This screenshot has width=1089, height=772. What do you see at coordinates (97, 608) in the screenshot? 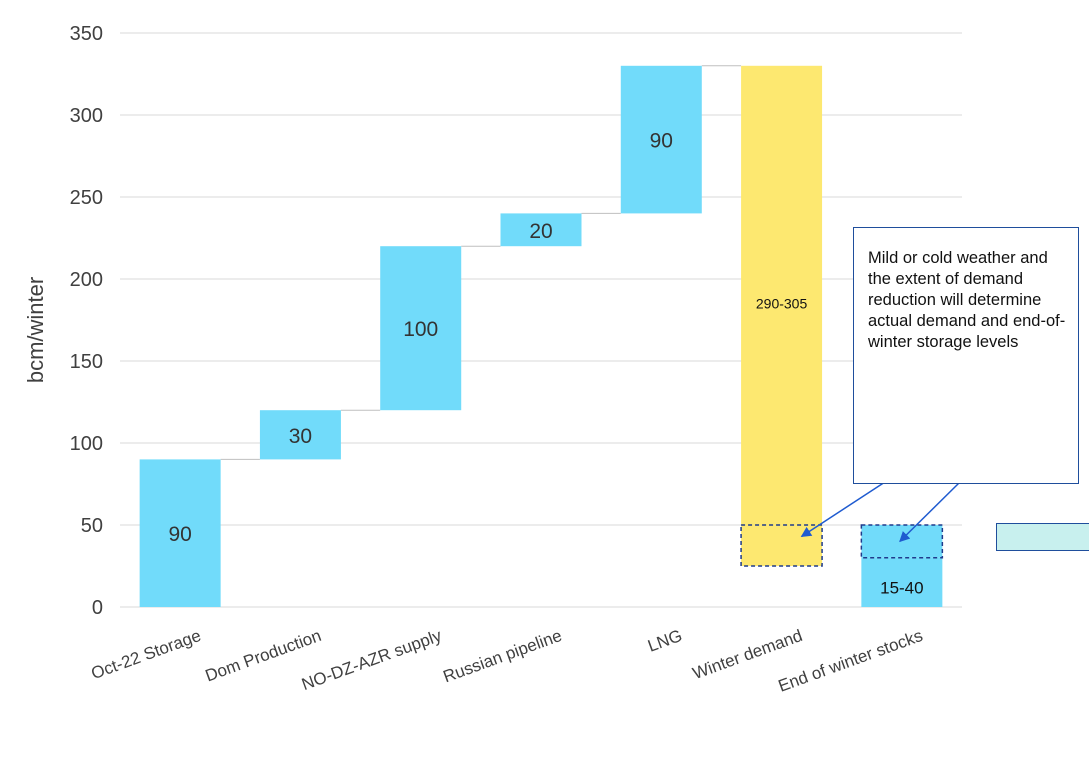
I see `y-tick-label-0: 0` at bounding box center [97, 608].